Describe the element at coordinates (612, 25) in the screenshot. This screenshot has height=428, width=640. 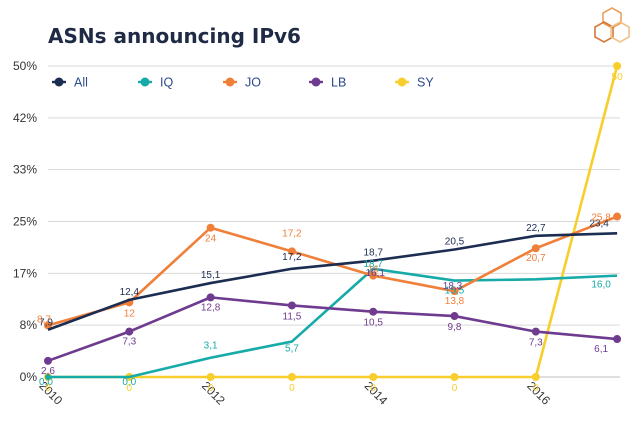
I see `logo-icon` at that location.